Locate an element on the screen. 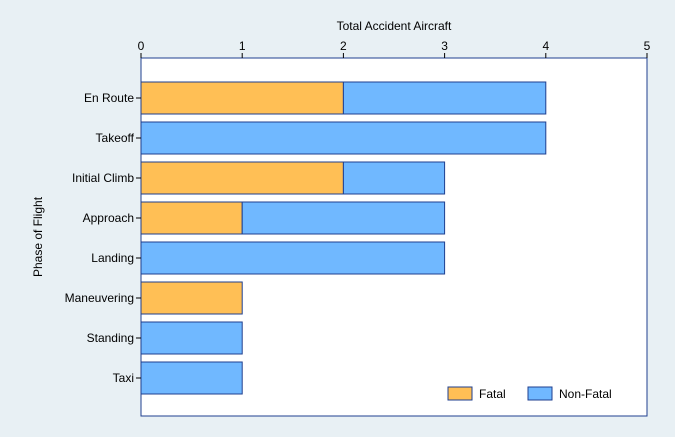 The width and height of the screenshot is (675, 437). x-tick-label: 2 is located at coordinates (343, 46).